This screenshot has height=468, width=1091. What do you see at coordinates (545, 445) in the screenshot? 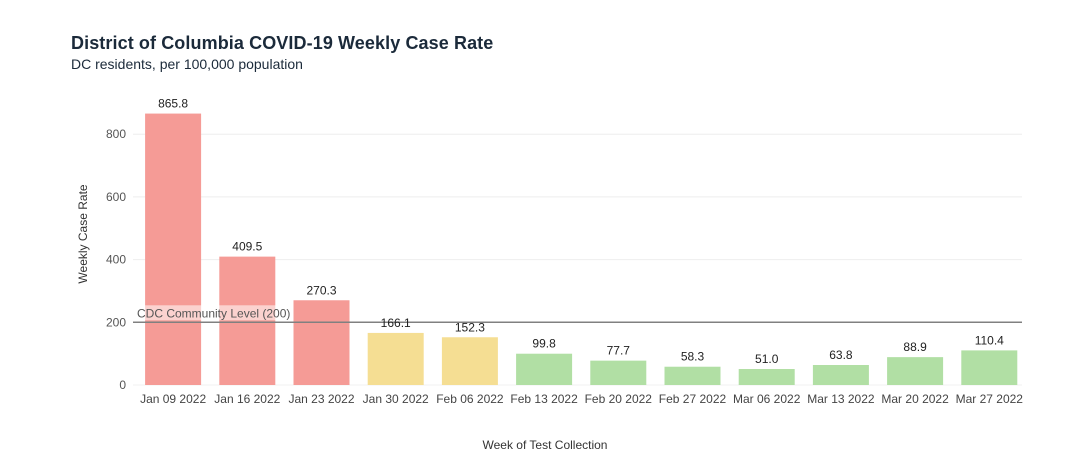
I see `x-axis-title: Week of Test Collection` at bounding box center [545, 445].